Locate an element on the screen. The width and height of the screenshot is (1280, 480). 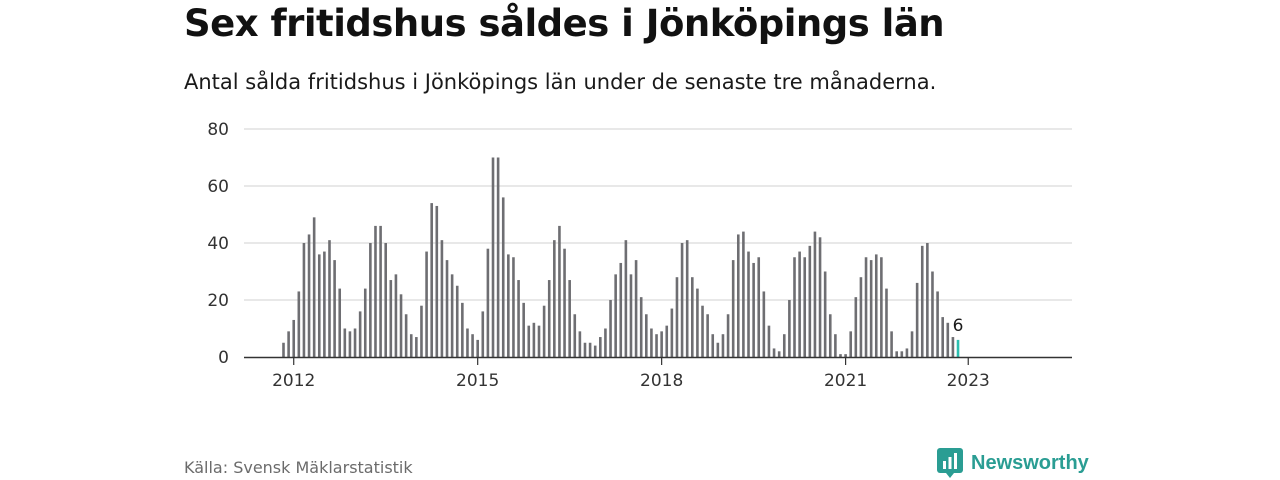
latest-value-label: 6 is located at coordinates (958, 326).